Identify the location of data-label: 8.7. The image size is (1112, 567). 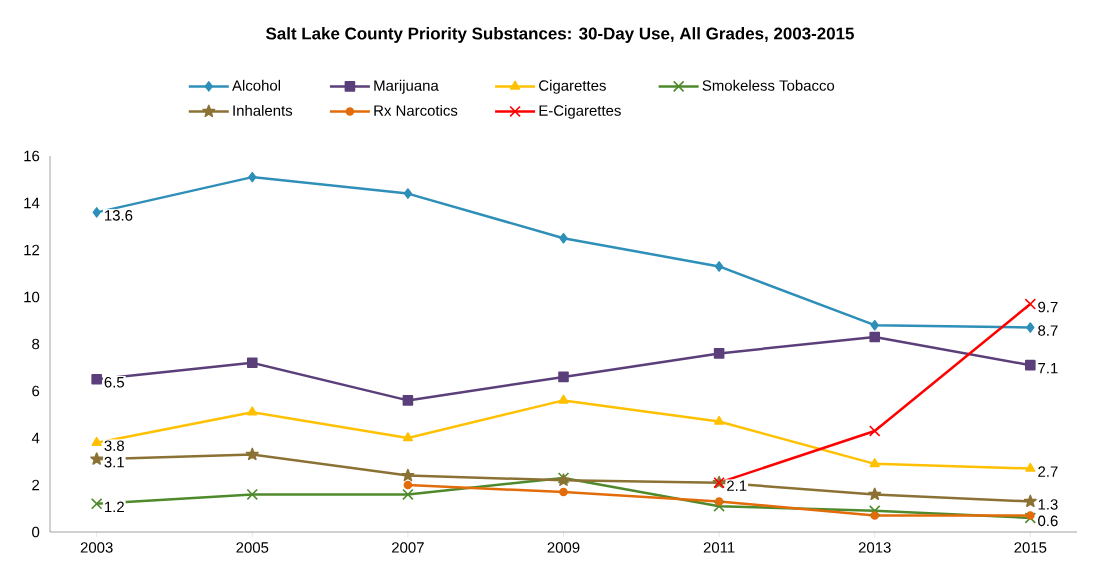
(1048, 330).